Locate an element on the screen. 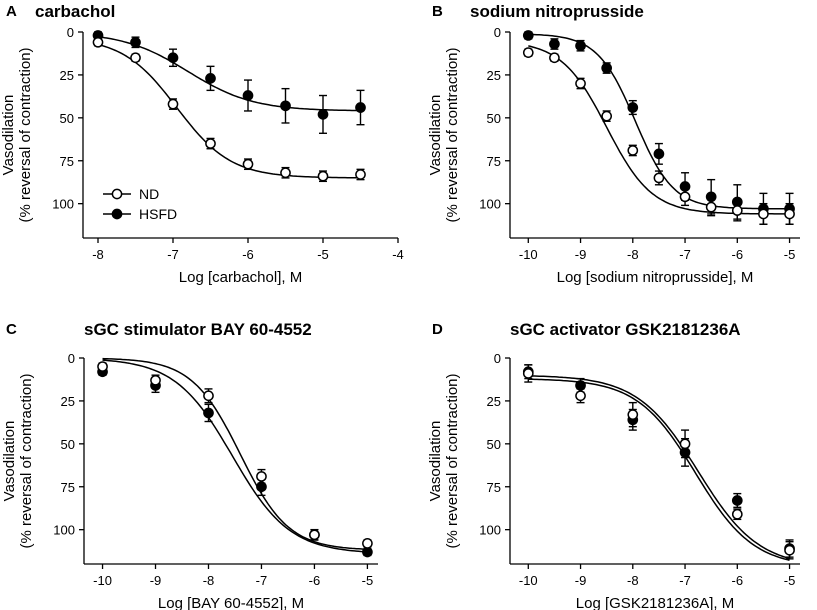 This screenshot has height=610, width=817. panel-title: sGC activator GSK2181236A is located at coordinates (625, 329).